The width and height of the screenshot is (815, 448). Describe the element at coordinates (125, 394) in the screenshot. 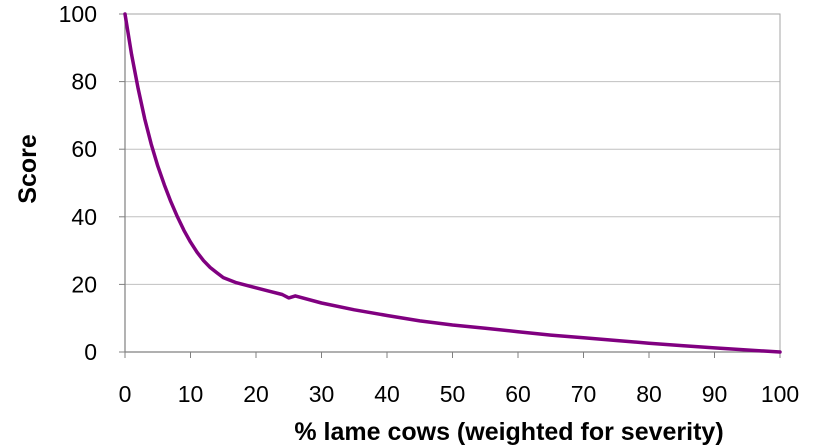

I see `x-tick-label: 0` at that location.